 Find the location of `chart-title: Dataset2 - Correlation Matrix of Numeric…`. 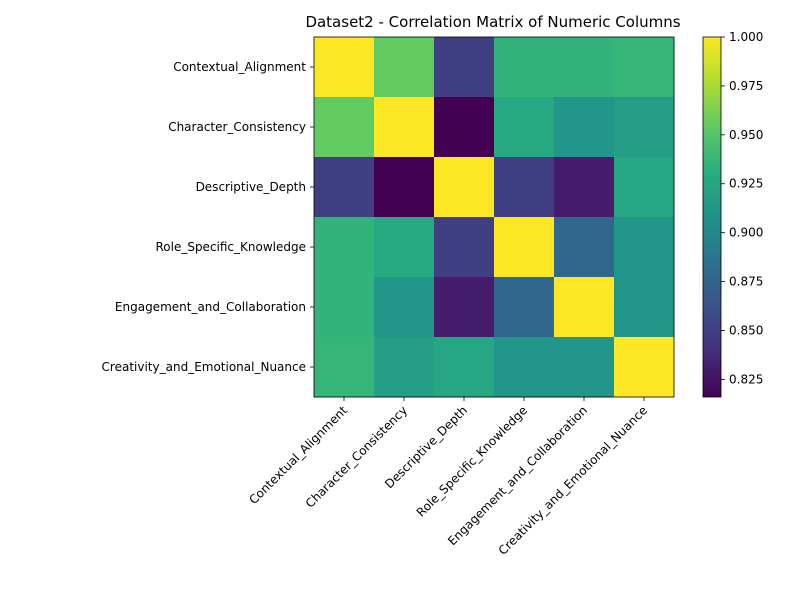

chart-title: Dataset2 - Correlation Matrix of Numeric… is located at coordinates (492, 22).